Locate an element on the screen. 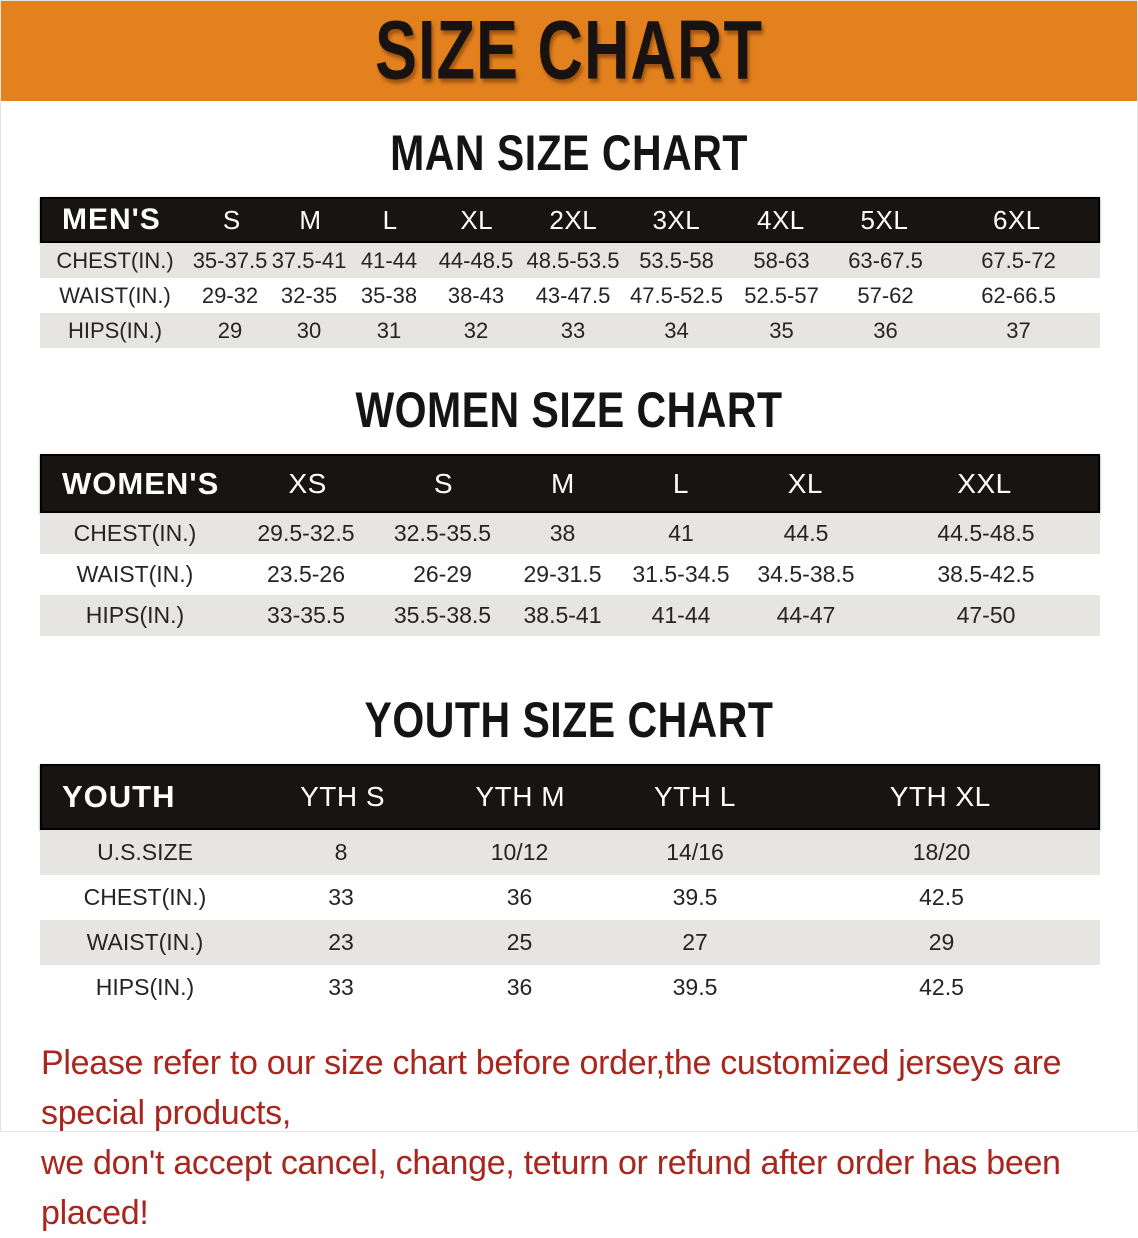 This screenshot has width=1138, height=1238. table-cell: 44-48.5 is located at coordinates (476, 260).